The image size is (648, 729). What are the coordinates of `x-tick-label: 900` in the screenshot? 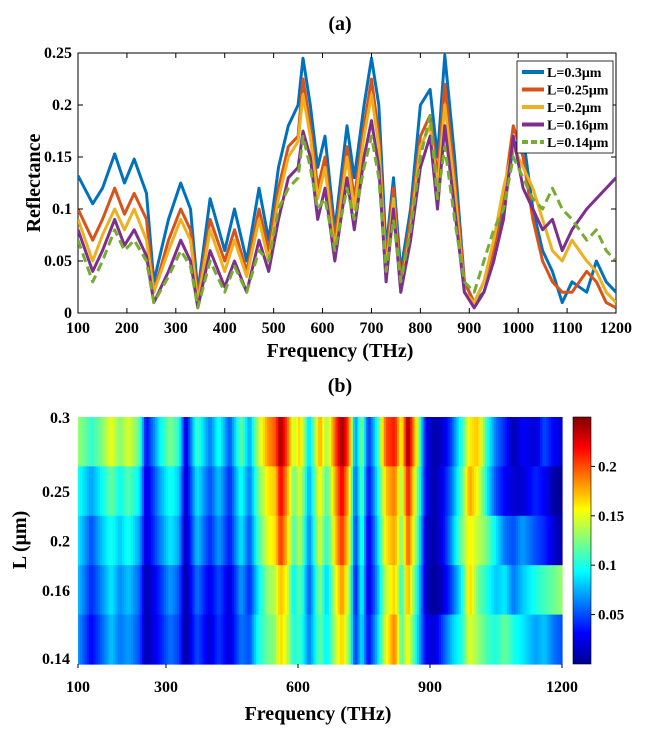 It's located at (469, 328).